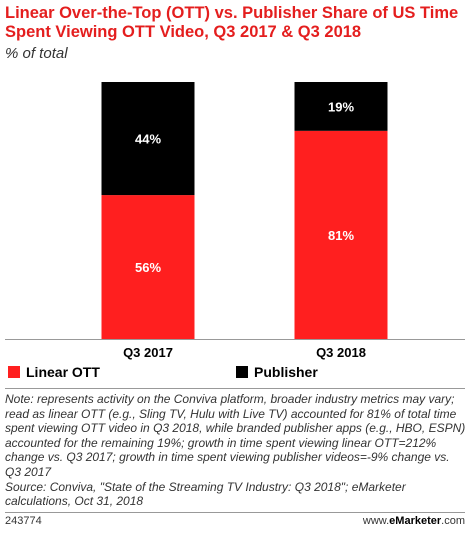  What do you see at coordinates (235, 388) in the screenshot?
I see `divider-top` at bounding box center [235, 388].